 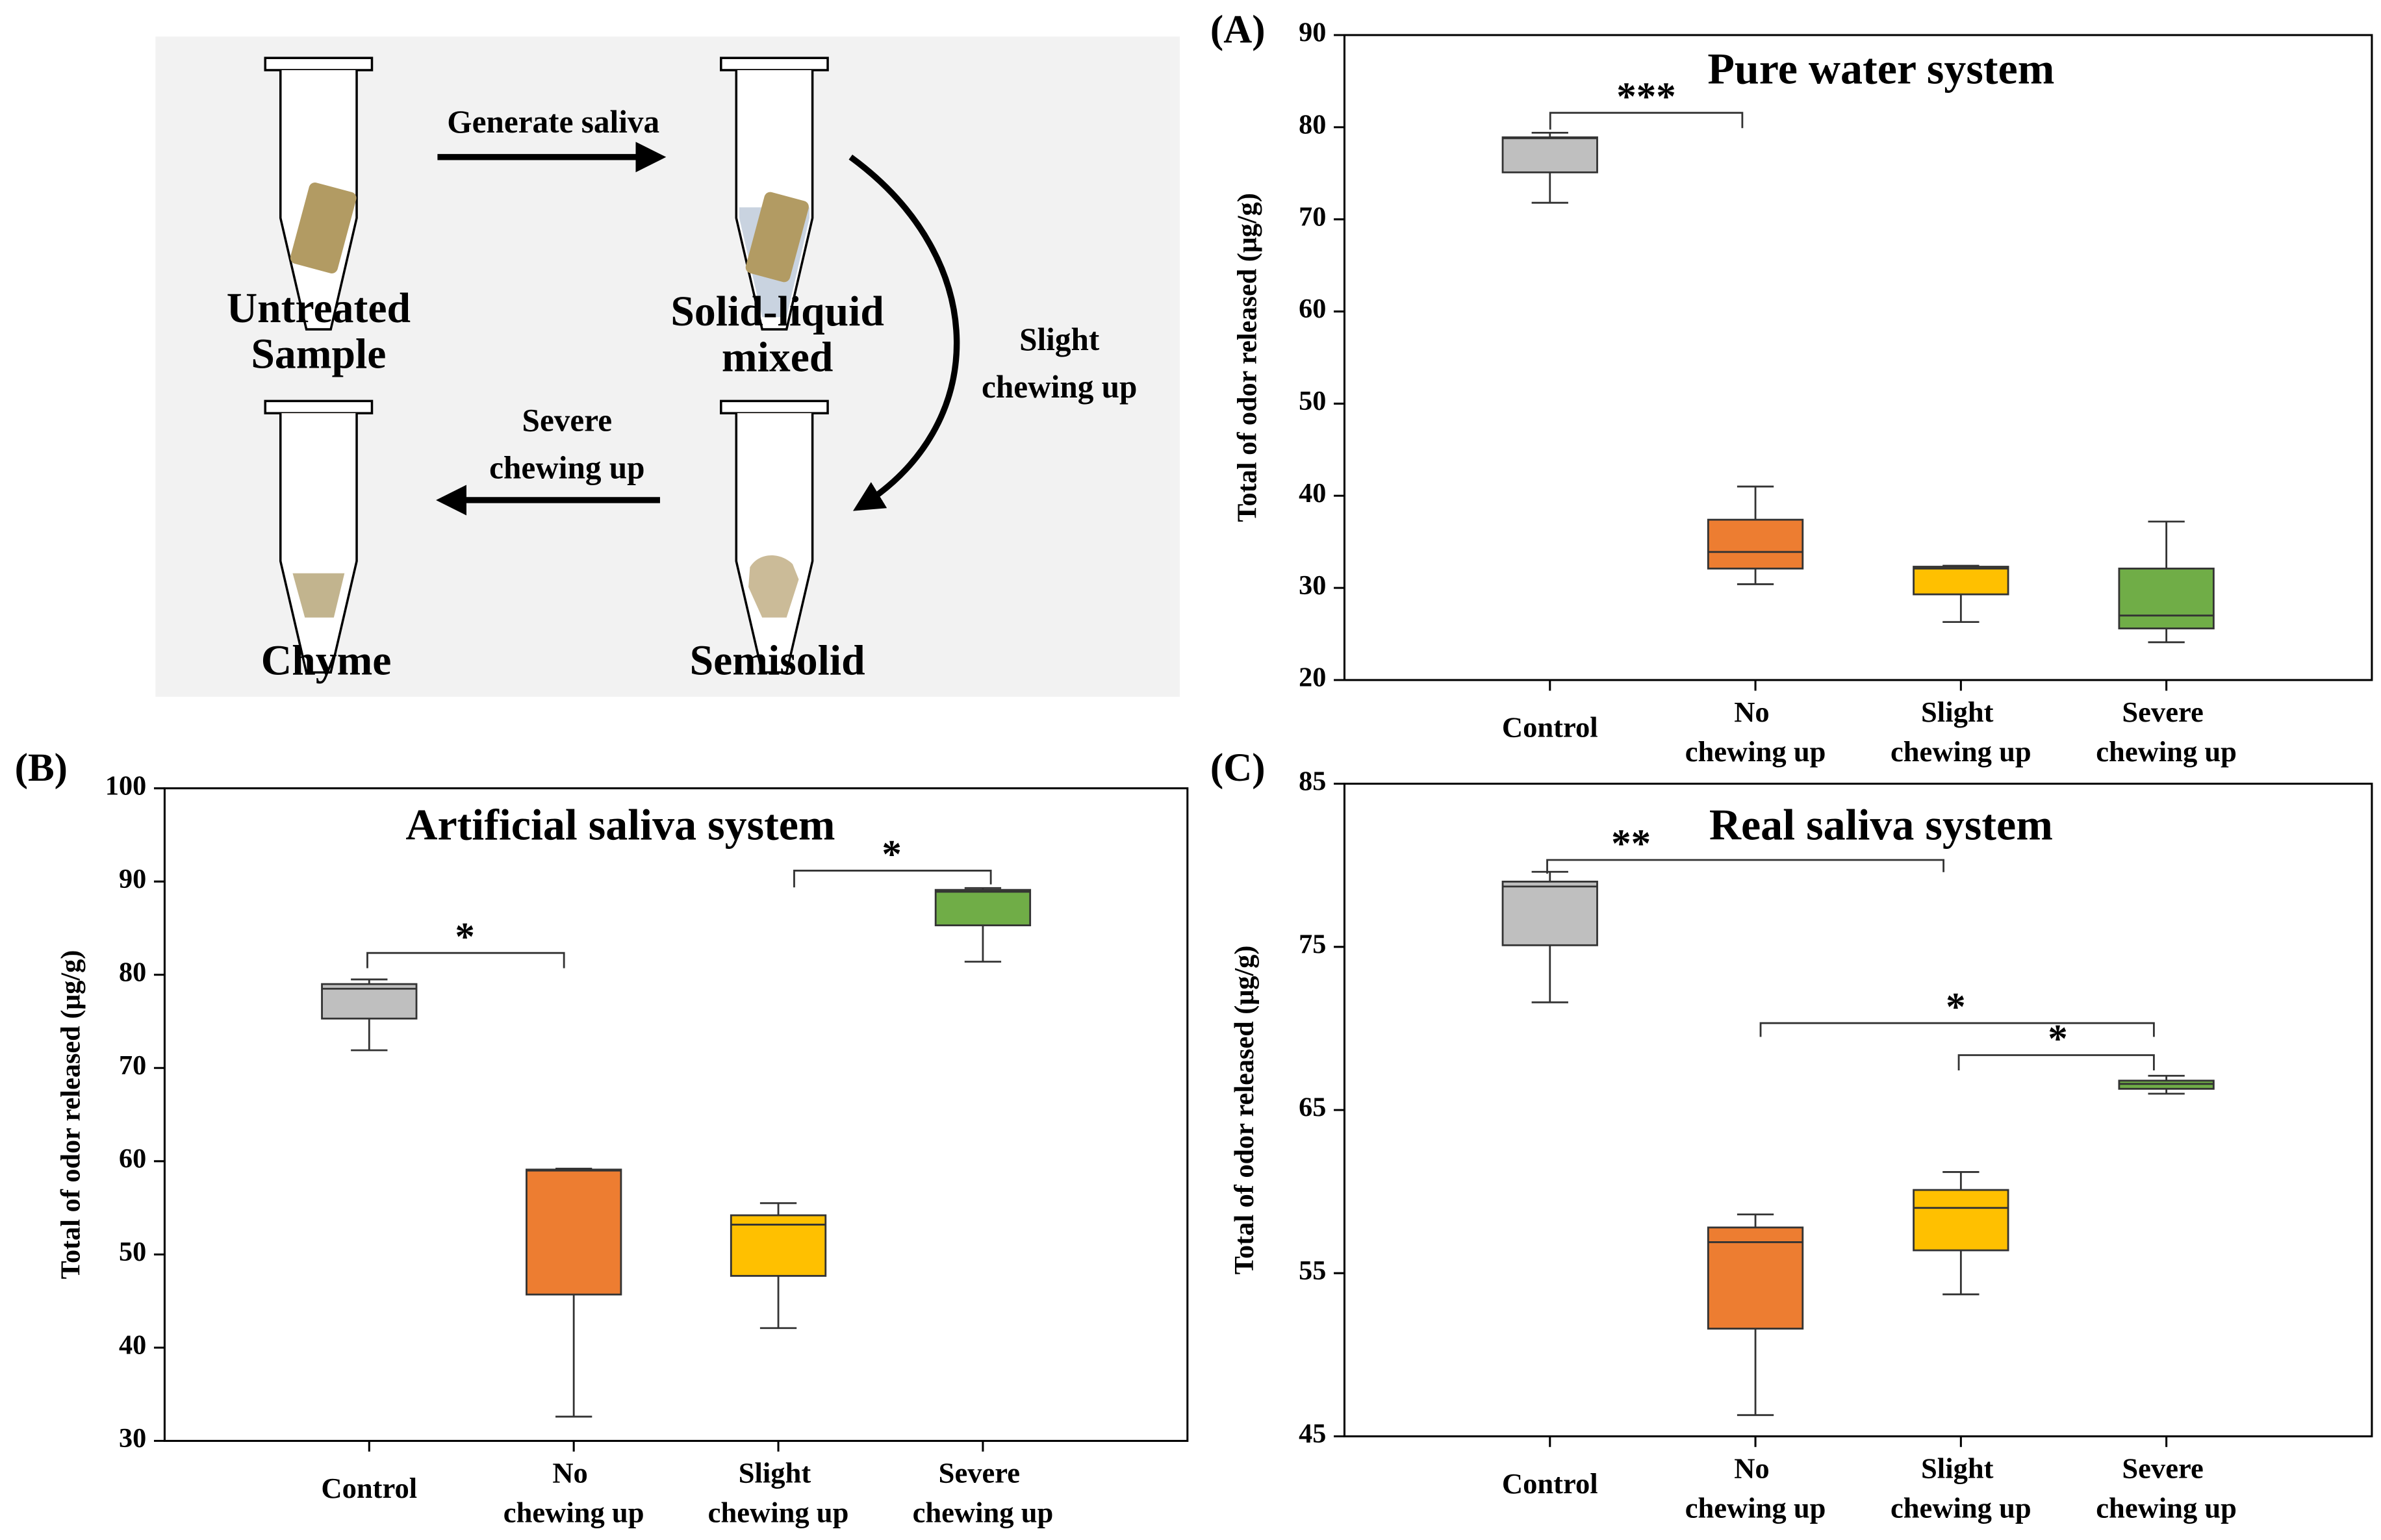 I want to click on tube-label: Chyme, so click(x=326, y=661).